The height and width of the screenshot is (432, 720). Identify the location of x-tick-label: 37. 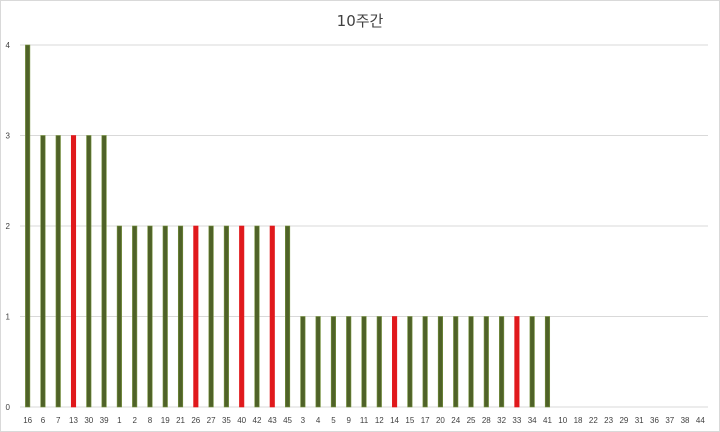
(669, 420).